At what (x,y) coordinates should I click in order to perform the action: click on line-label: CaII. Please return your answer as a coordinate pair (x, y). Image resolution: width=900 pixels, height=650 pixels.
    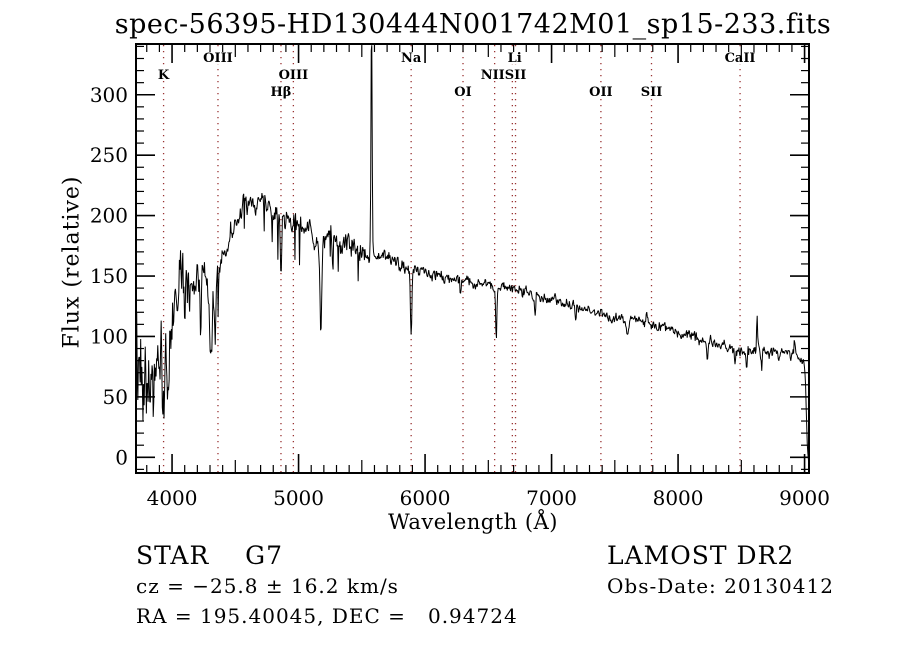
    Looking at the image, I should click on (740, 58).